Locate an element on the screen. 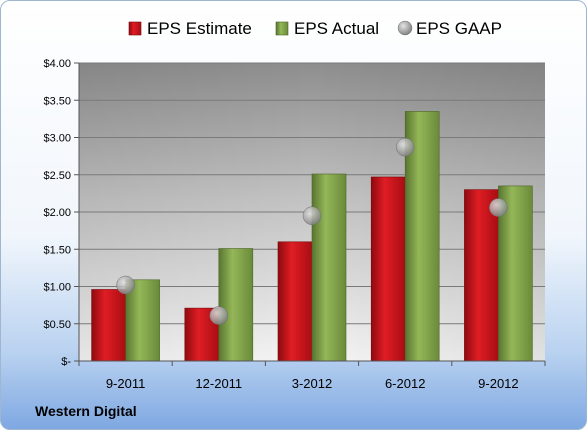 The width and height of the screenshot is (587, 430). y-tick-label: $2.50 is located at coordinates (57, 176).